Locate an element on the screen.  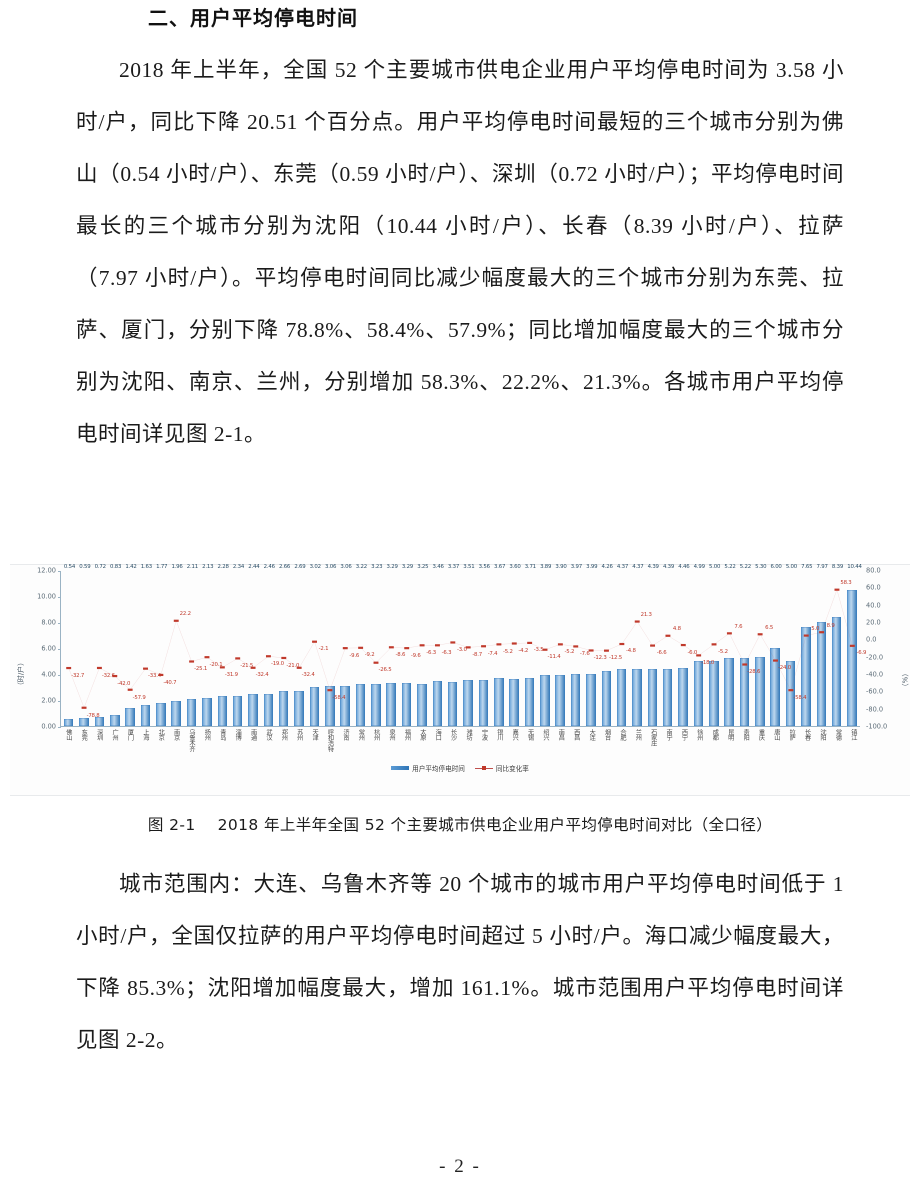
x-axis-tick-label: 成都 is located at coordinates (715, 735).